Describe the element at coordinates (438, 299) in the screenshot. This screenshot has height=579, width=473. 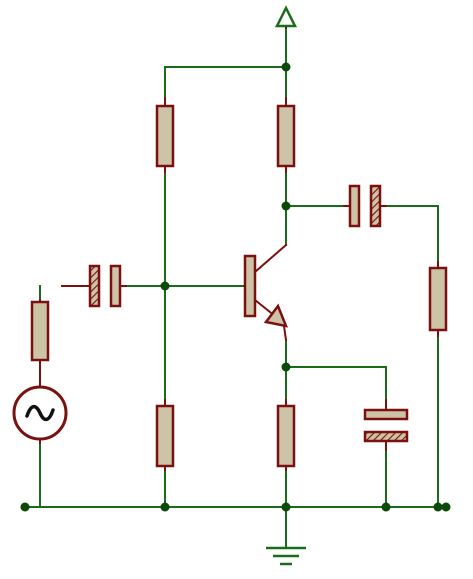
I see `load-resistor` at that location.